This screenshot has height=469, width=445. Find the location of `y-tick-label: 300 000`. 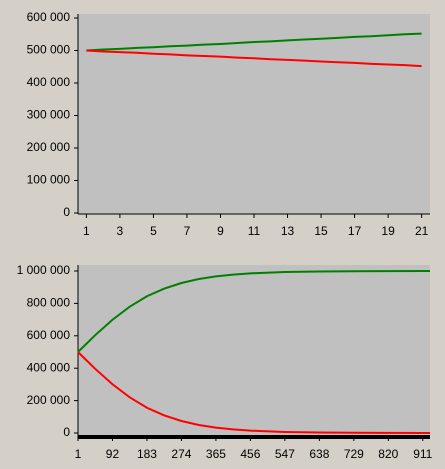

y-tick-label: 300 000 is located at coordinates (49, 115).